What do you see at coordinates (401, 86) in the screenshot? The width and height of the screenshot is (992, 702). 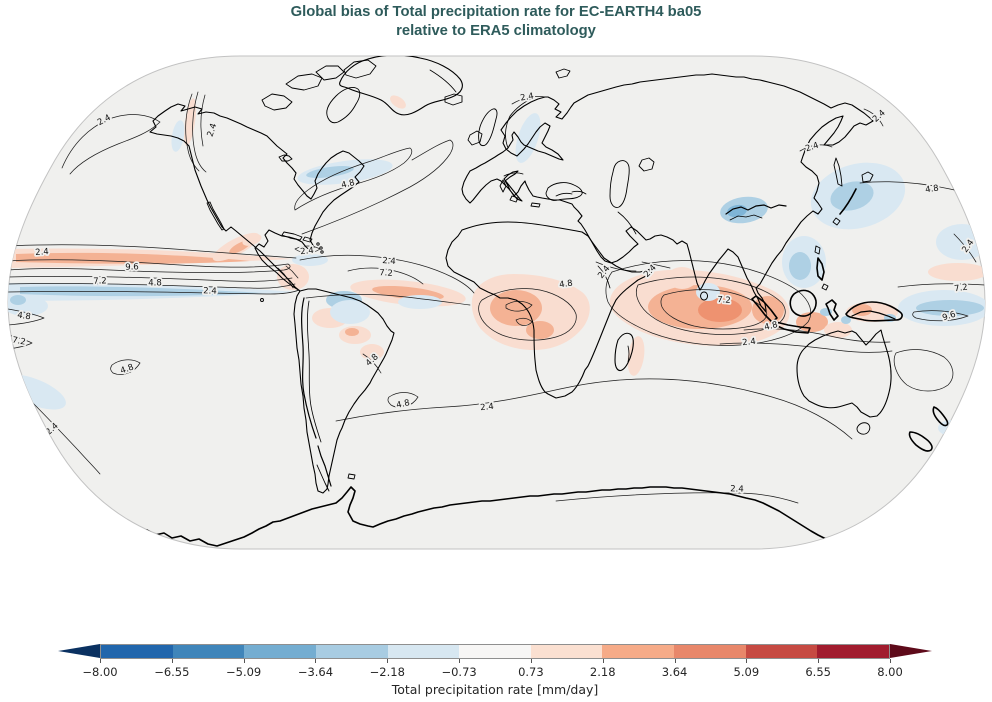 I see `coast-greenland` at bounding box center [401, 86].